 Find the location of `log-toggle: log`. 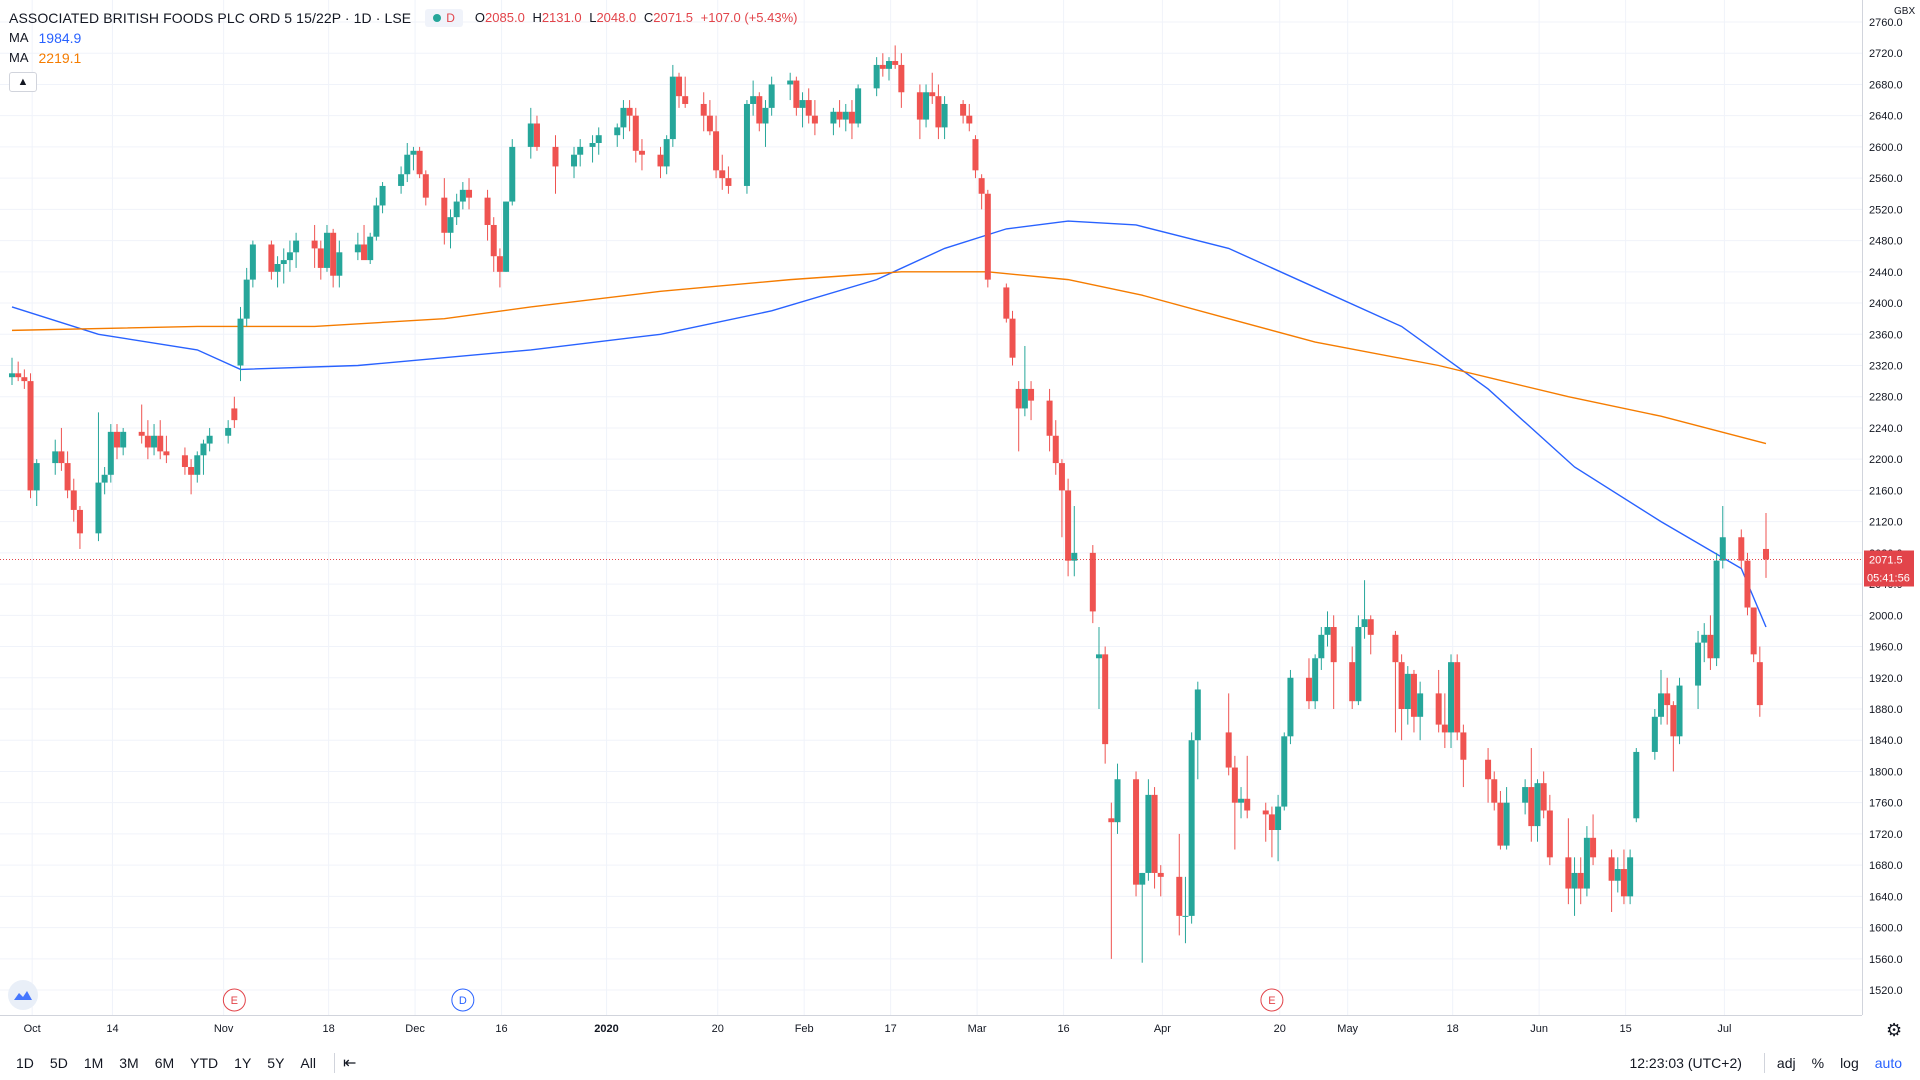

log-toggle: log is located at coordinates (1849, 1062).